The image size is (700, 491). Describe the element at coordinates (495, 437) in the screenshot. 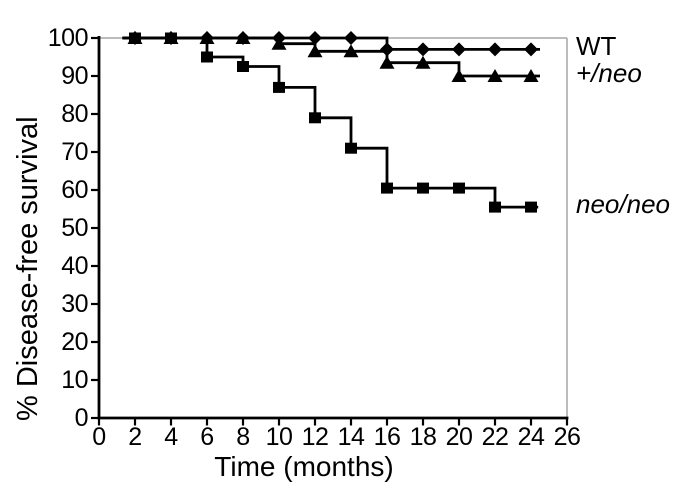

I see `x-tick-label: 22` at that location.